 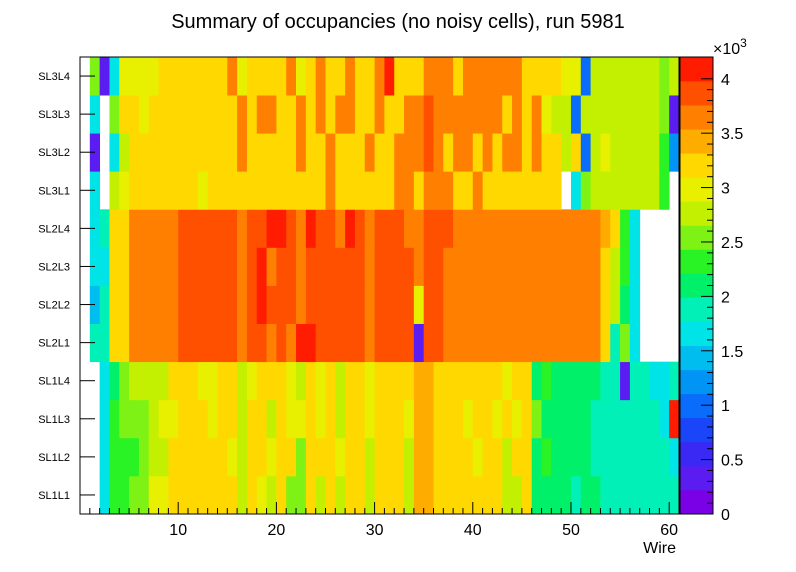 What do you see at coordinates (54, 458) in the screenshot?
I see `y-tick-label: SL1L2` at bounding box center [54, 458].